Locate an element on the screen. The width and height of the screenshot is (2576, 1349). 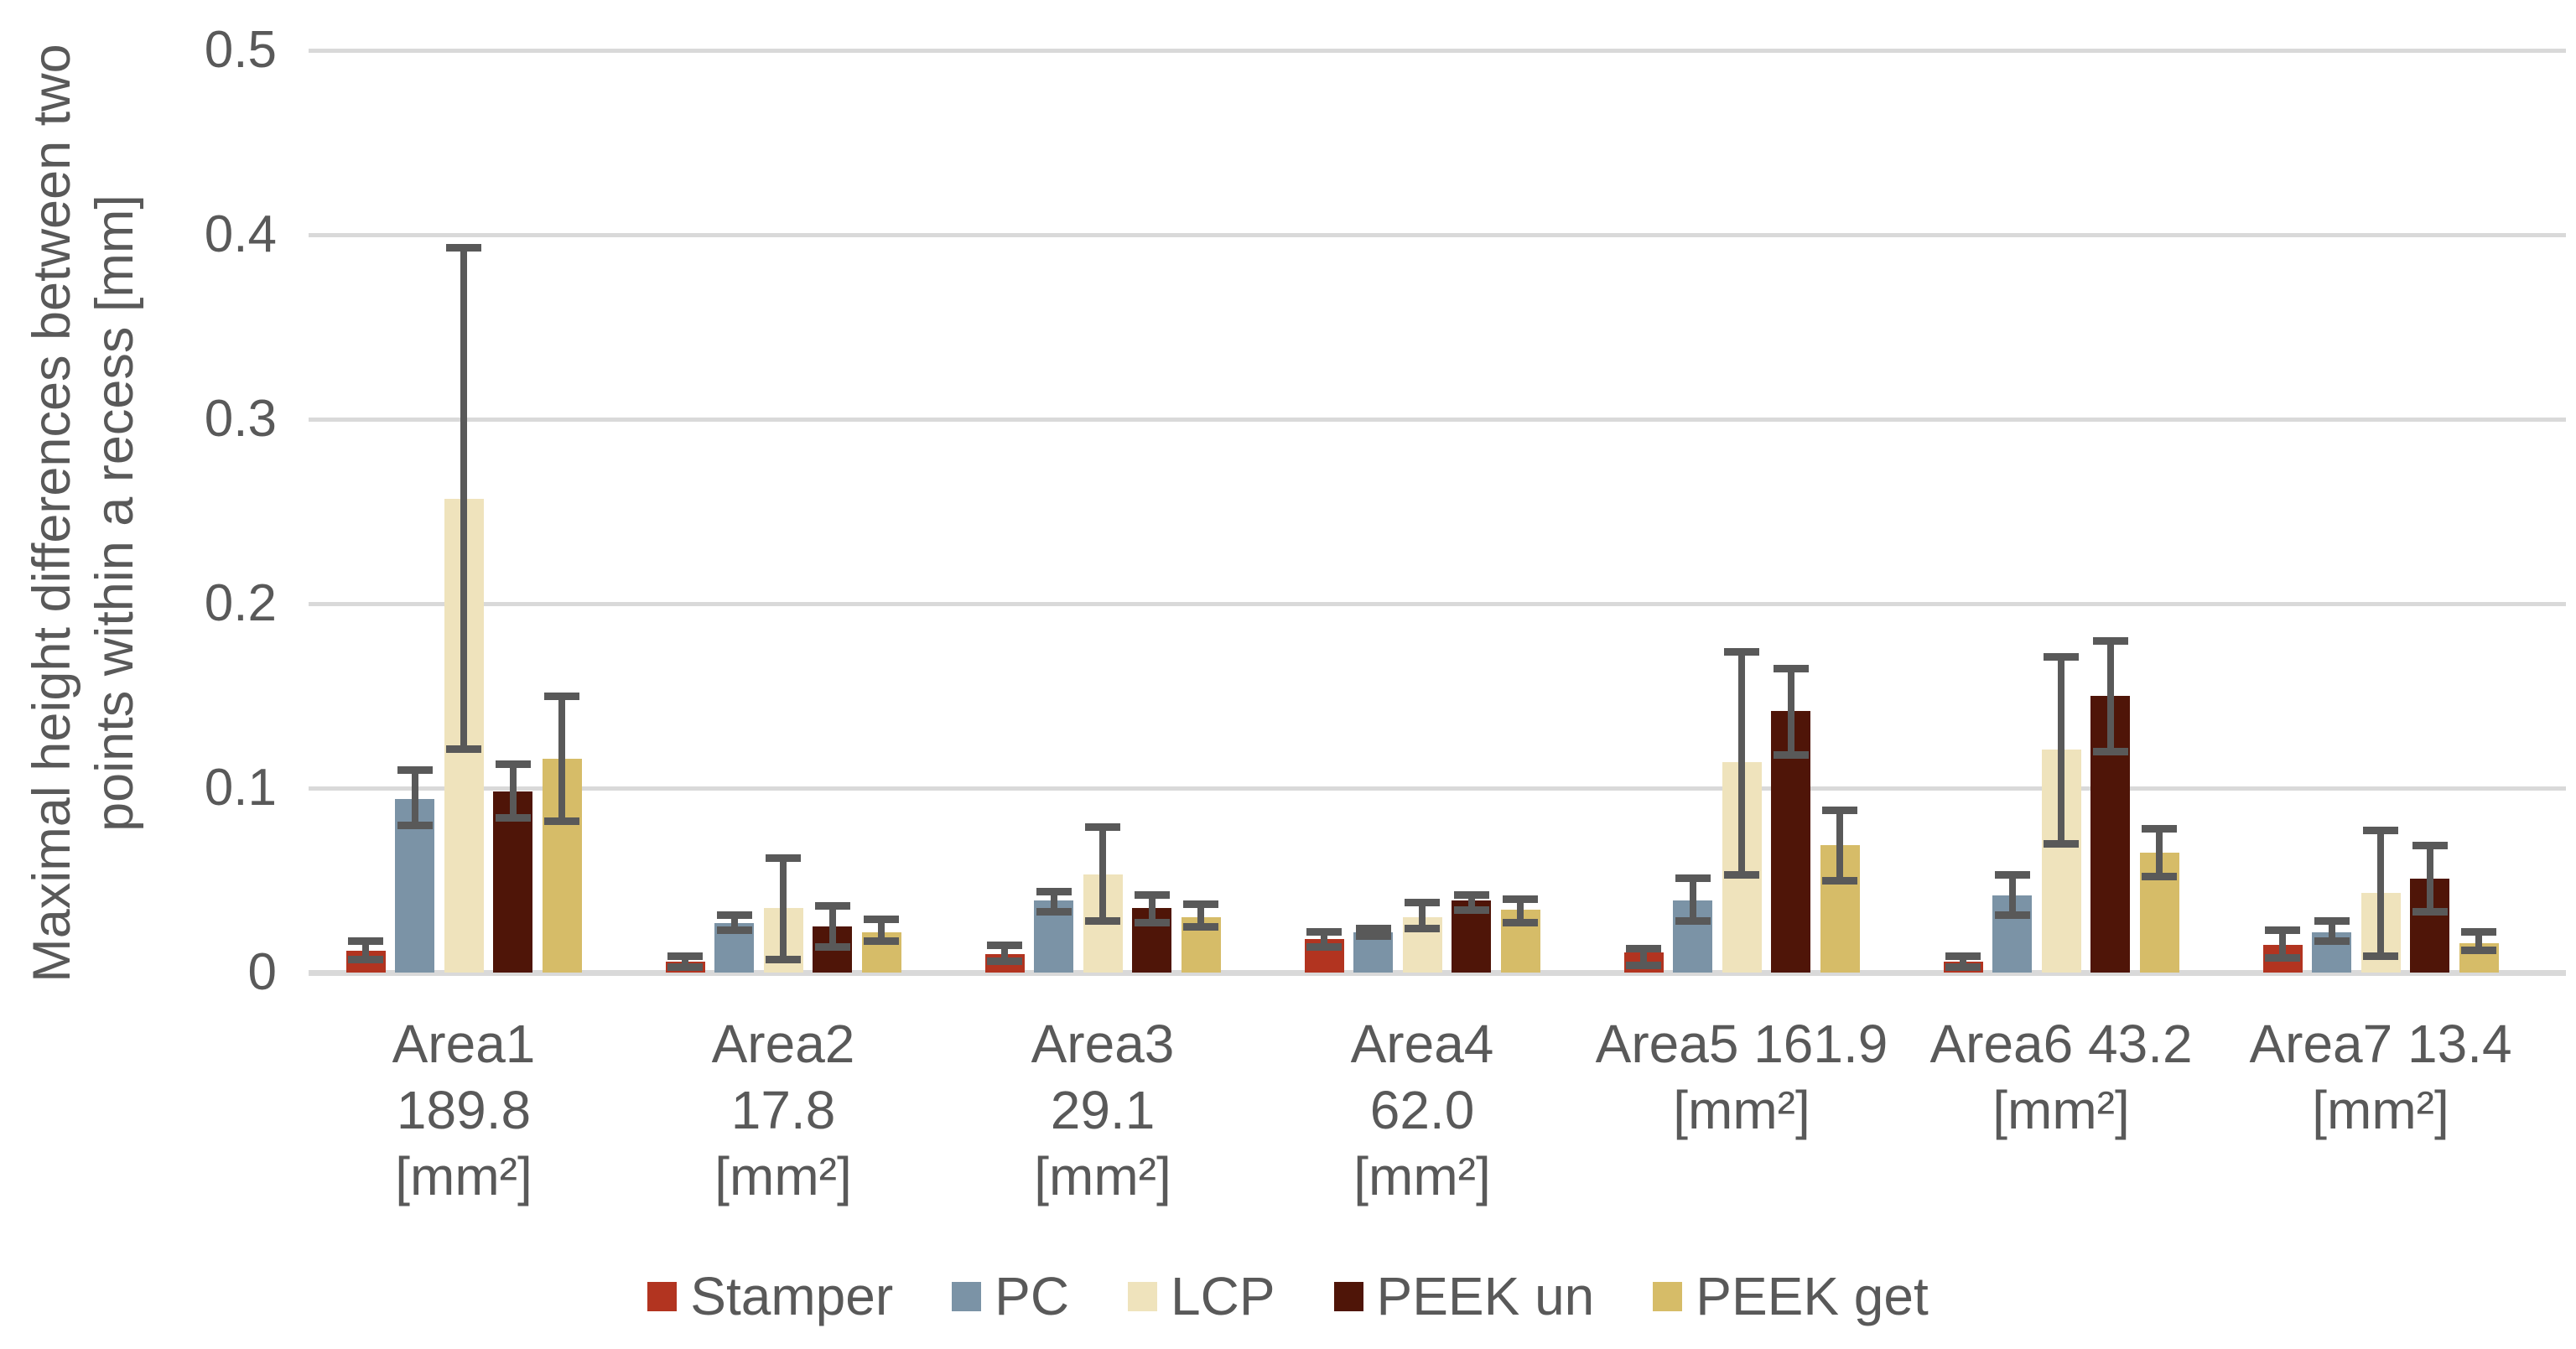
legend-label: Stamper is located at coordinates (792, 1296).